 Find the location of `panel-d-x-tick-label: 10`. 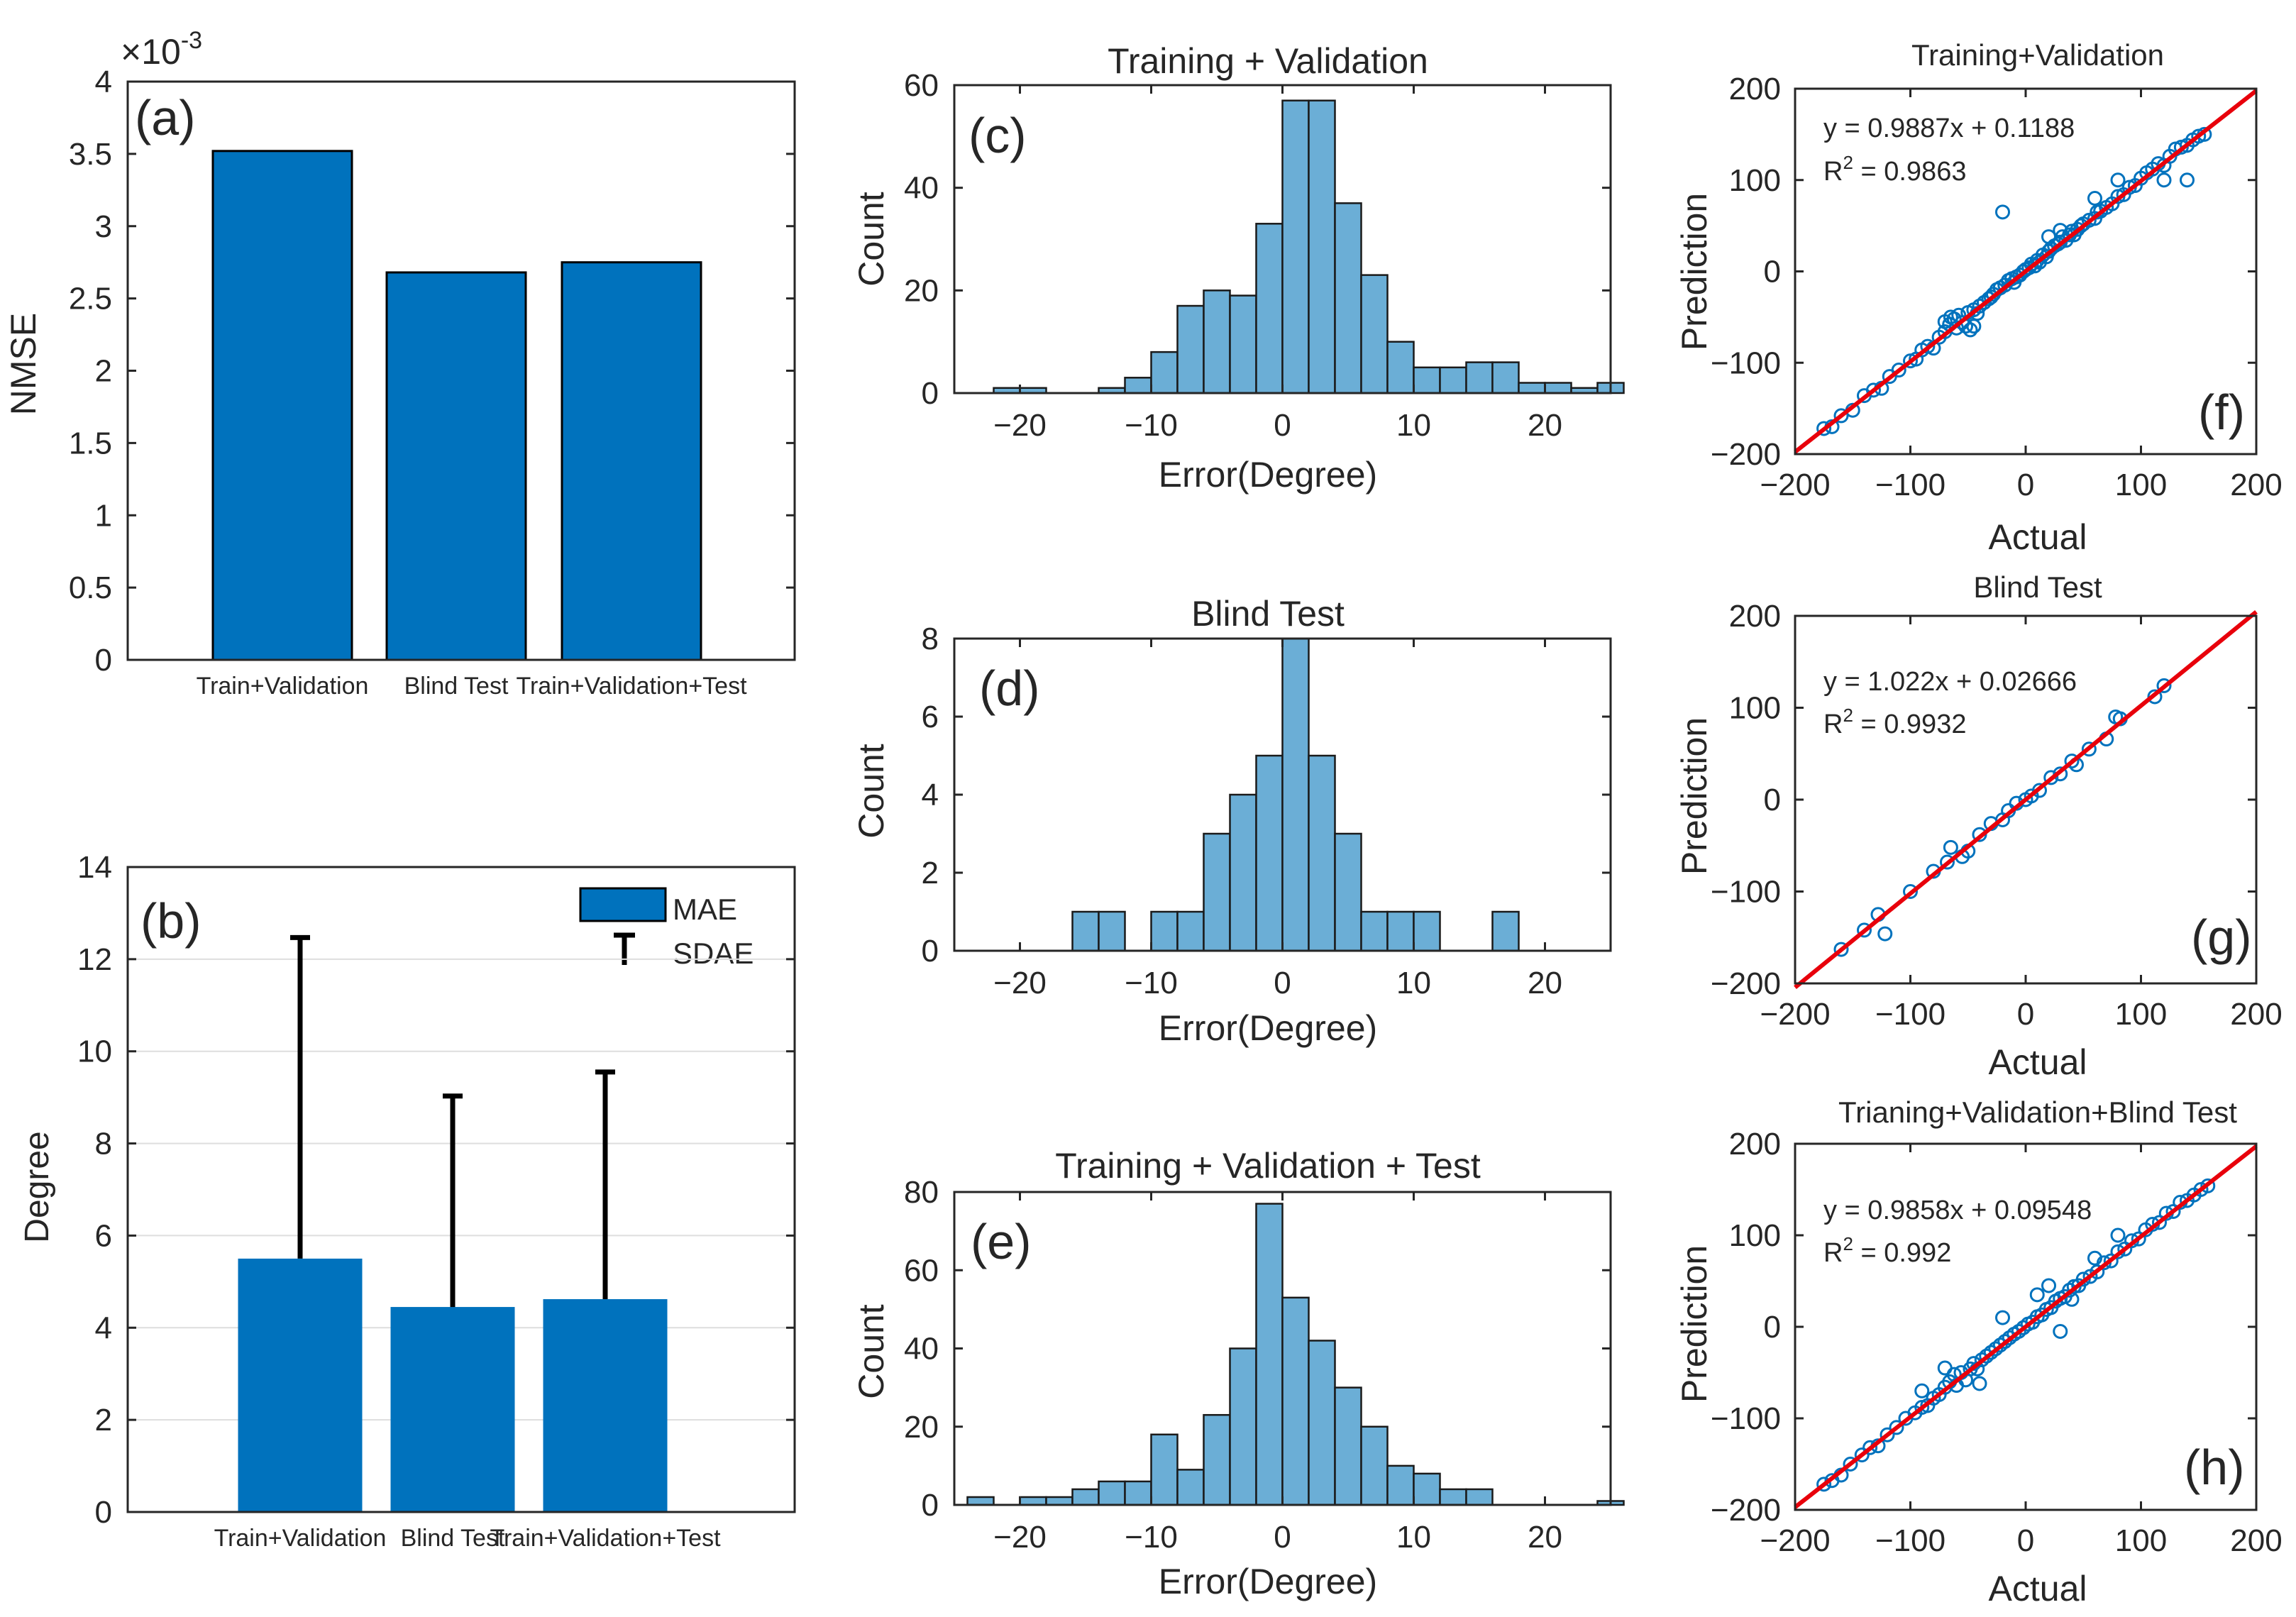

panel-d-x-tick-label: 10 is located at coordinates (1414, 983).